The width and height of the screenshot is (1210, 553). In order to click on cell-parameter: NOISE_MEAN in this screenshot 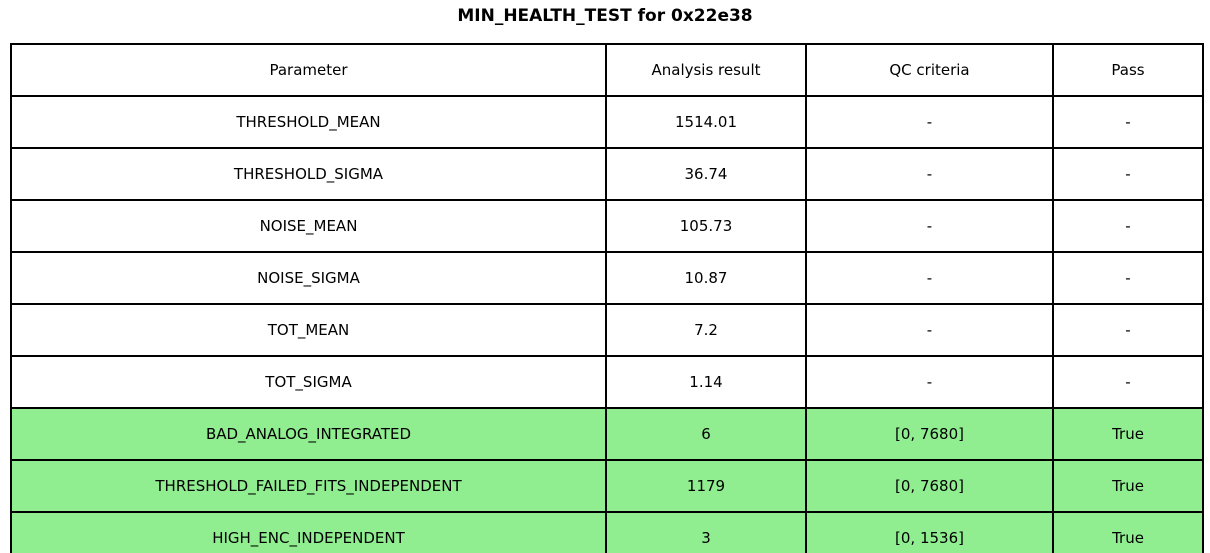, I will do `click(308, 226)`.